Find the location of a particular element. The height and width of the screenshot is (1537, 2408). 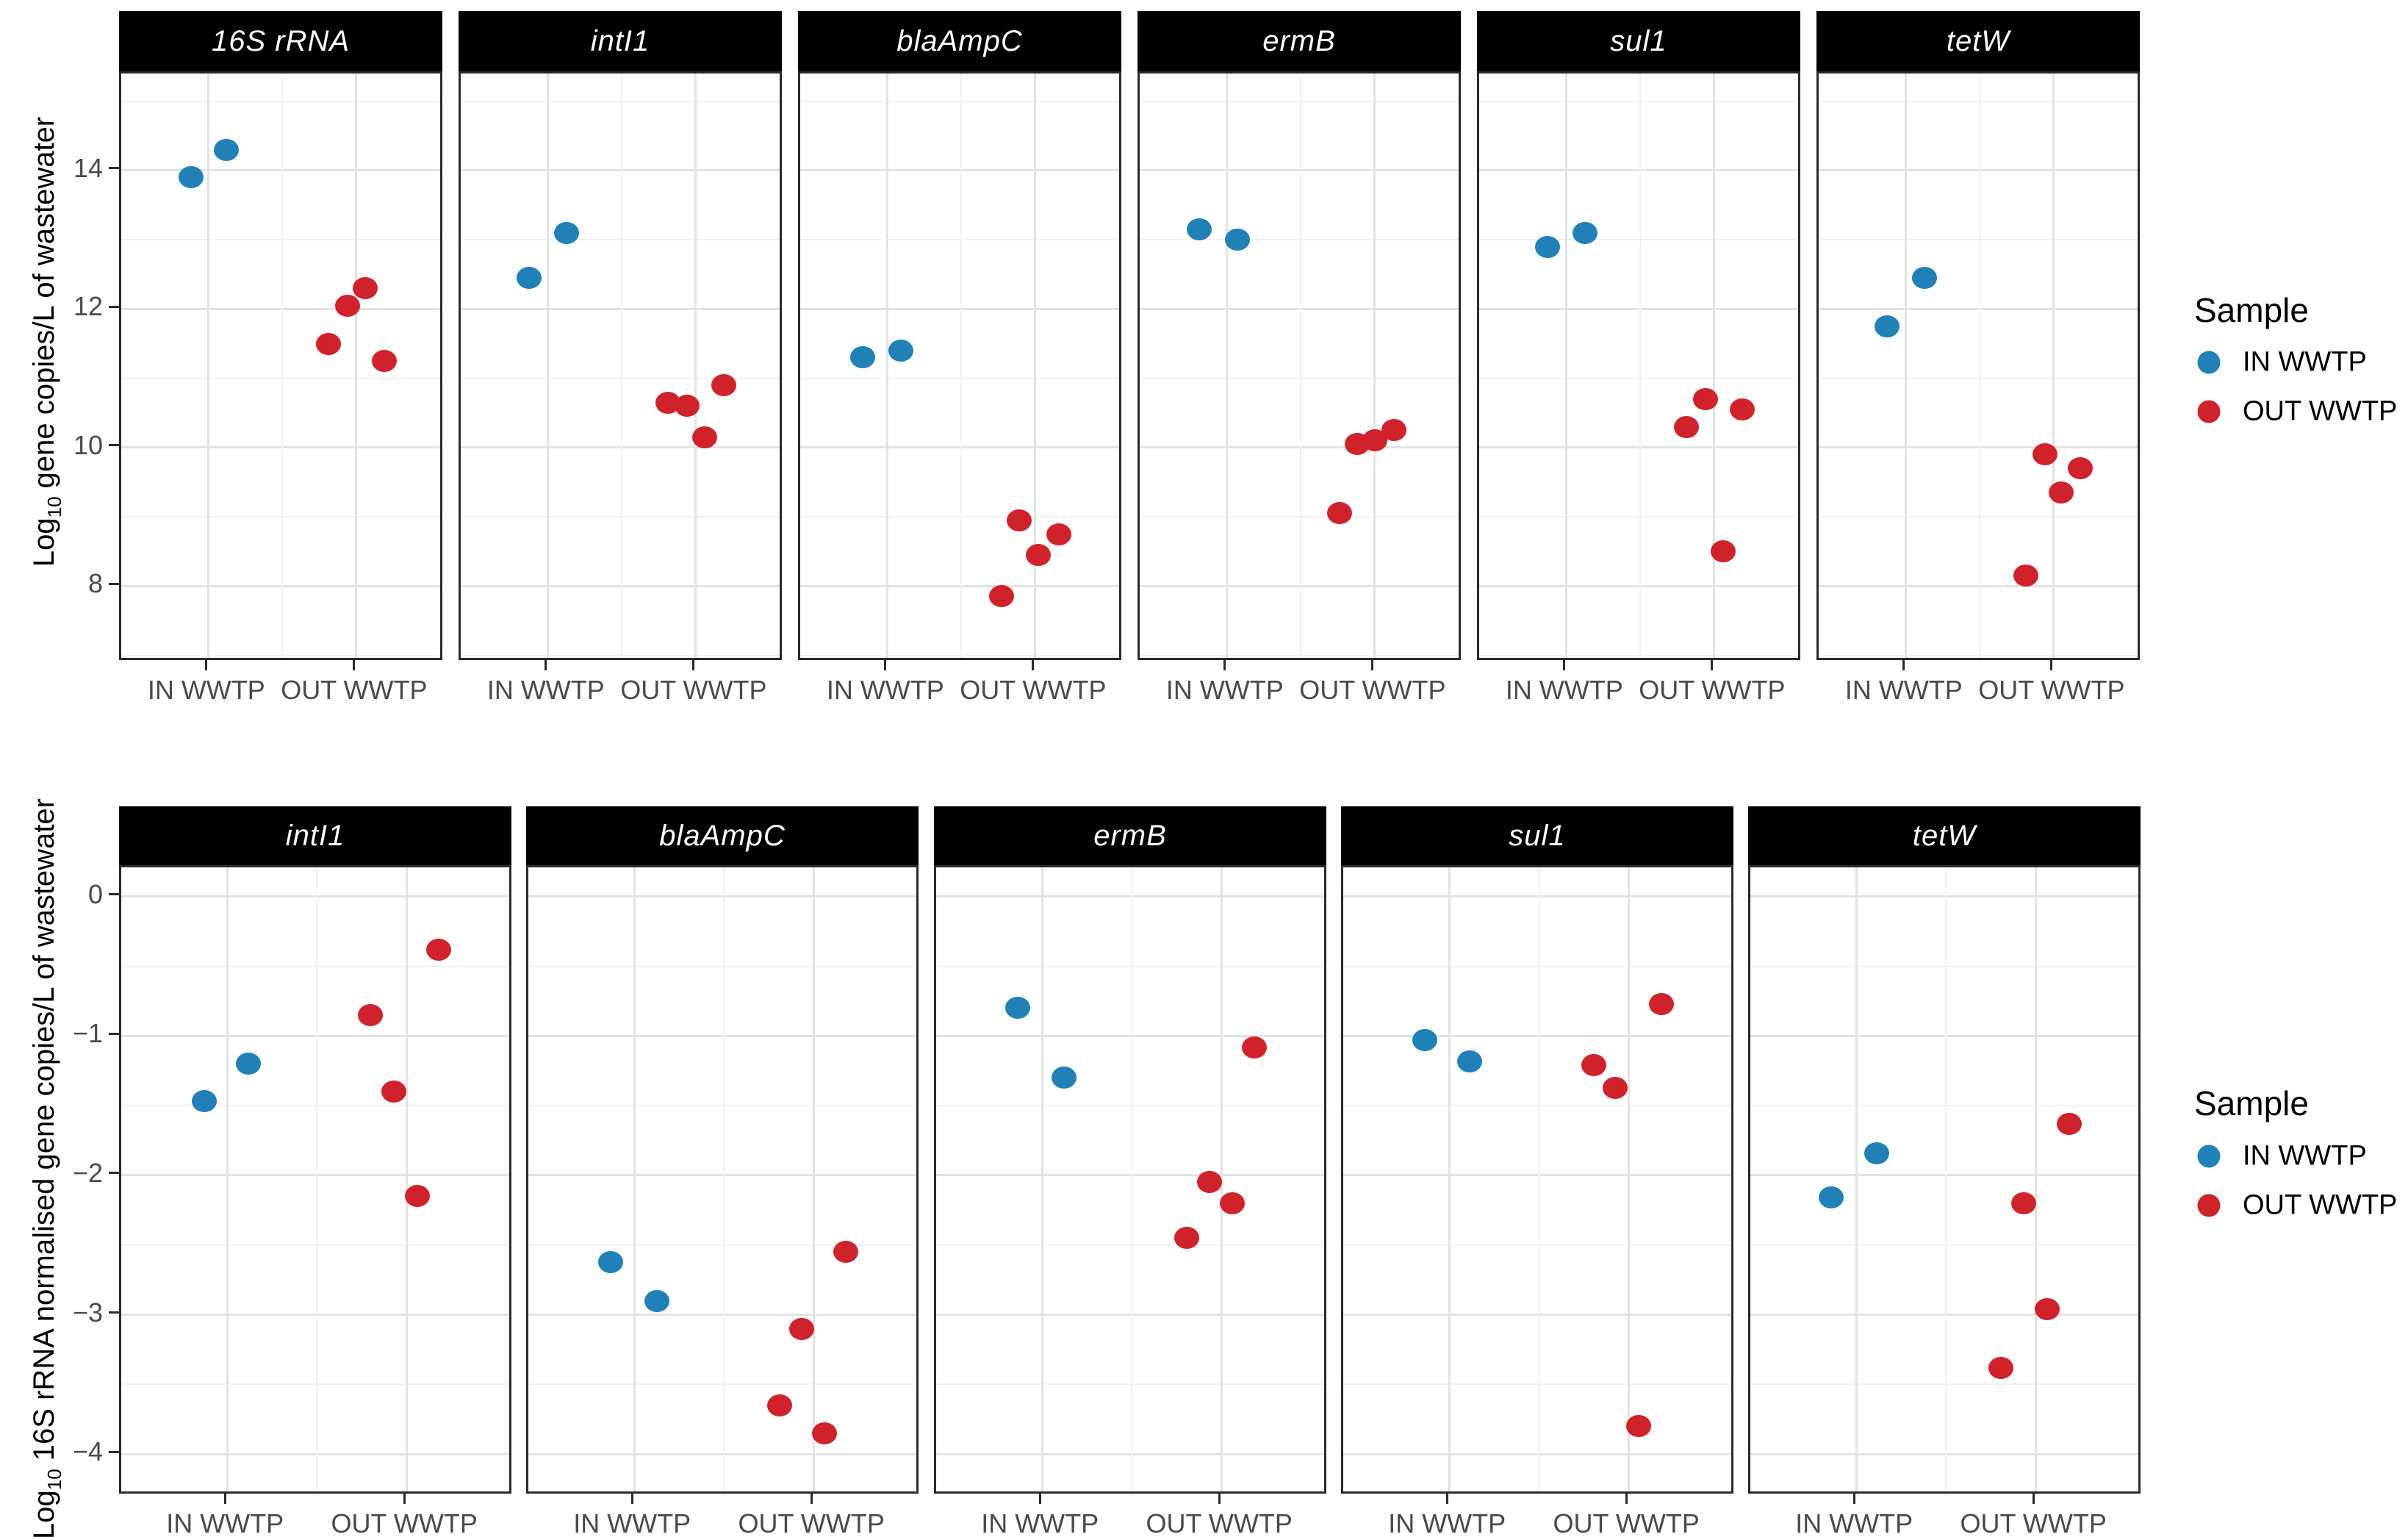

facet-title: sul1 is located at coordinates (1537, 836).